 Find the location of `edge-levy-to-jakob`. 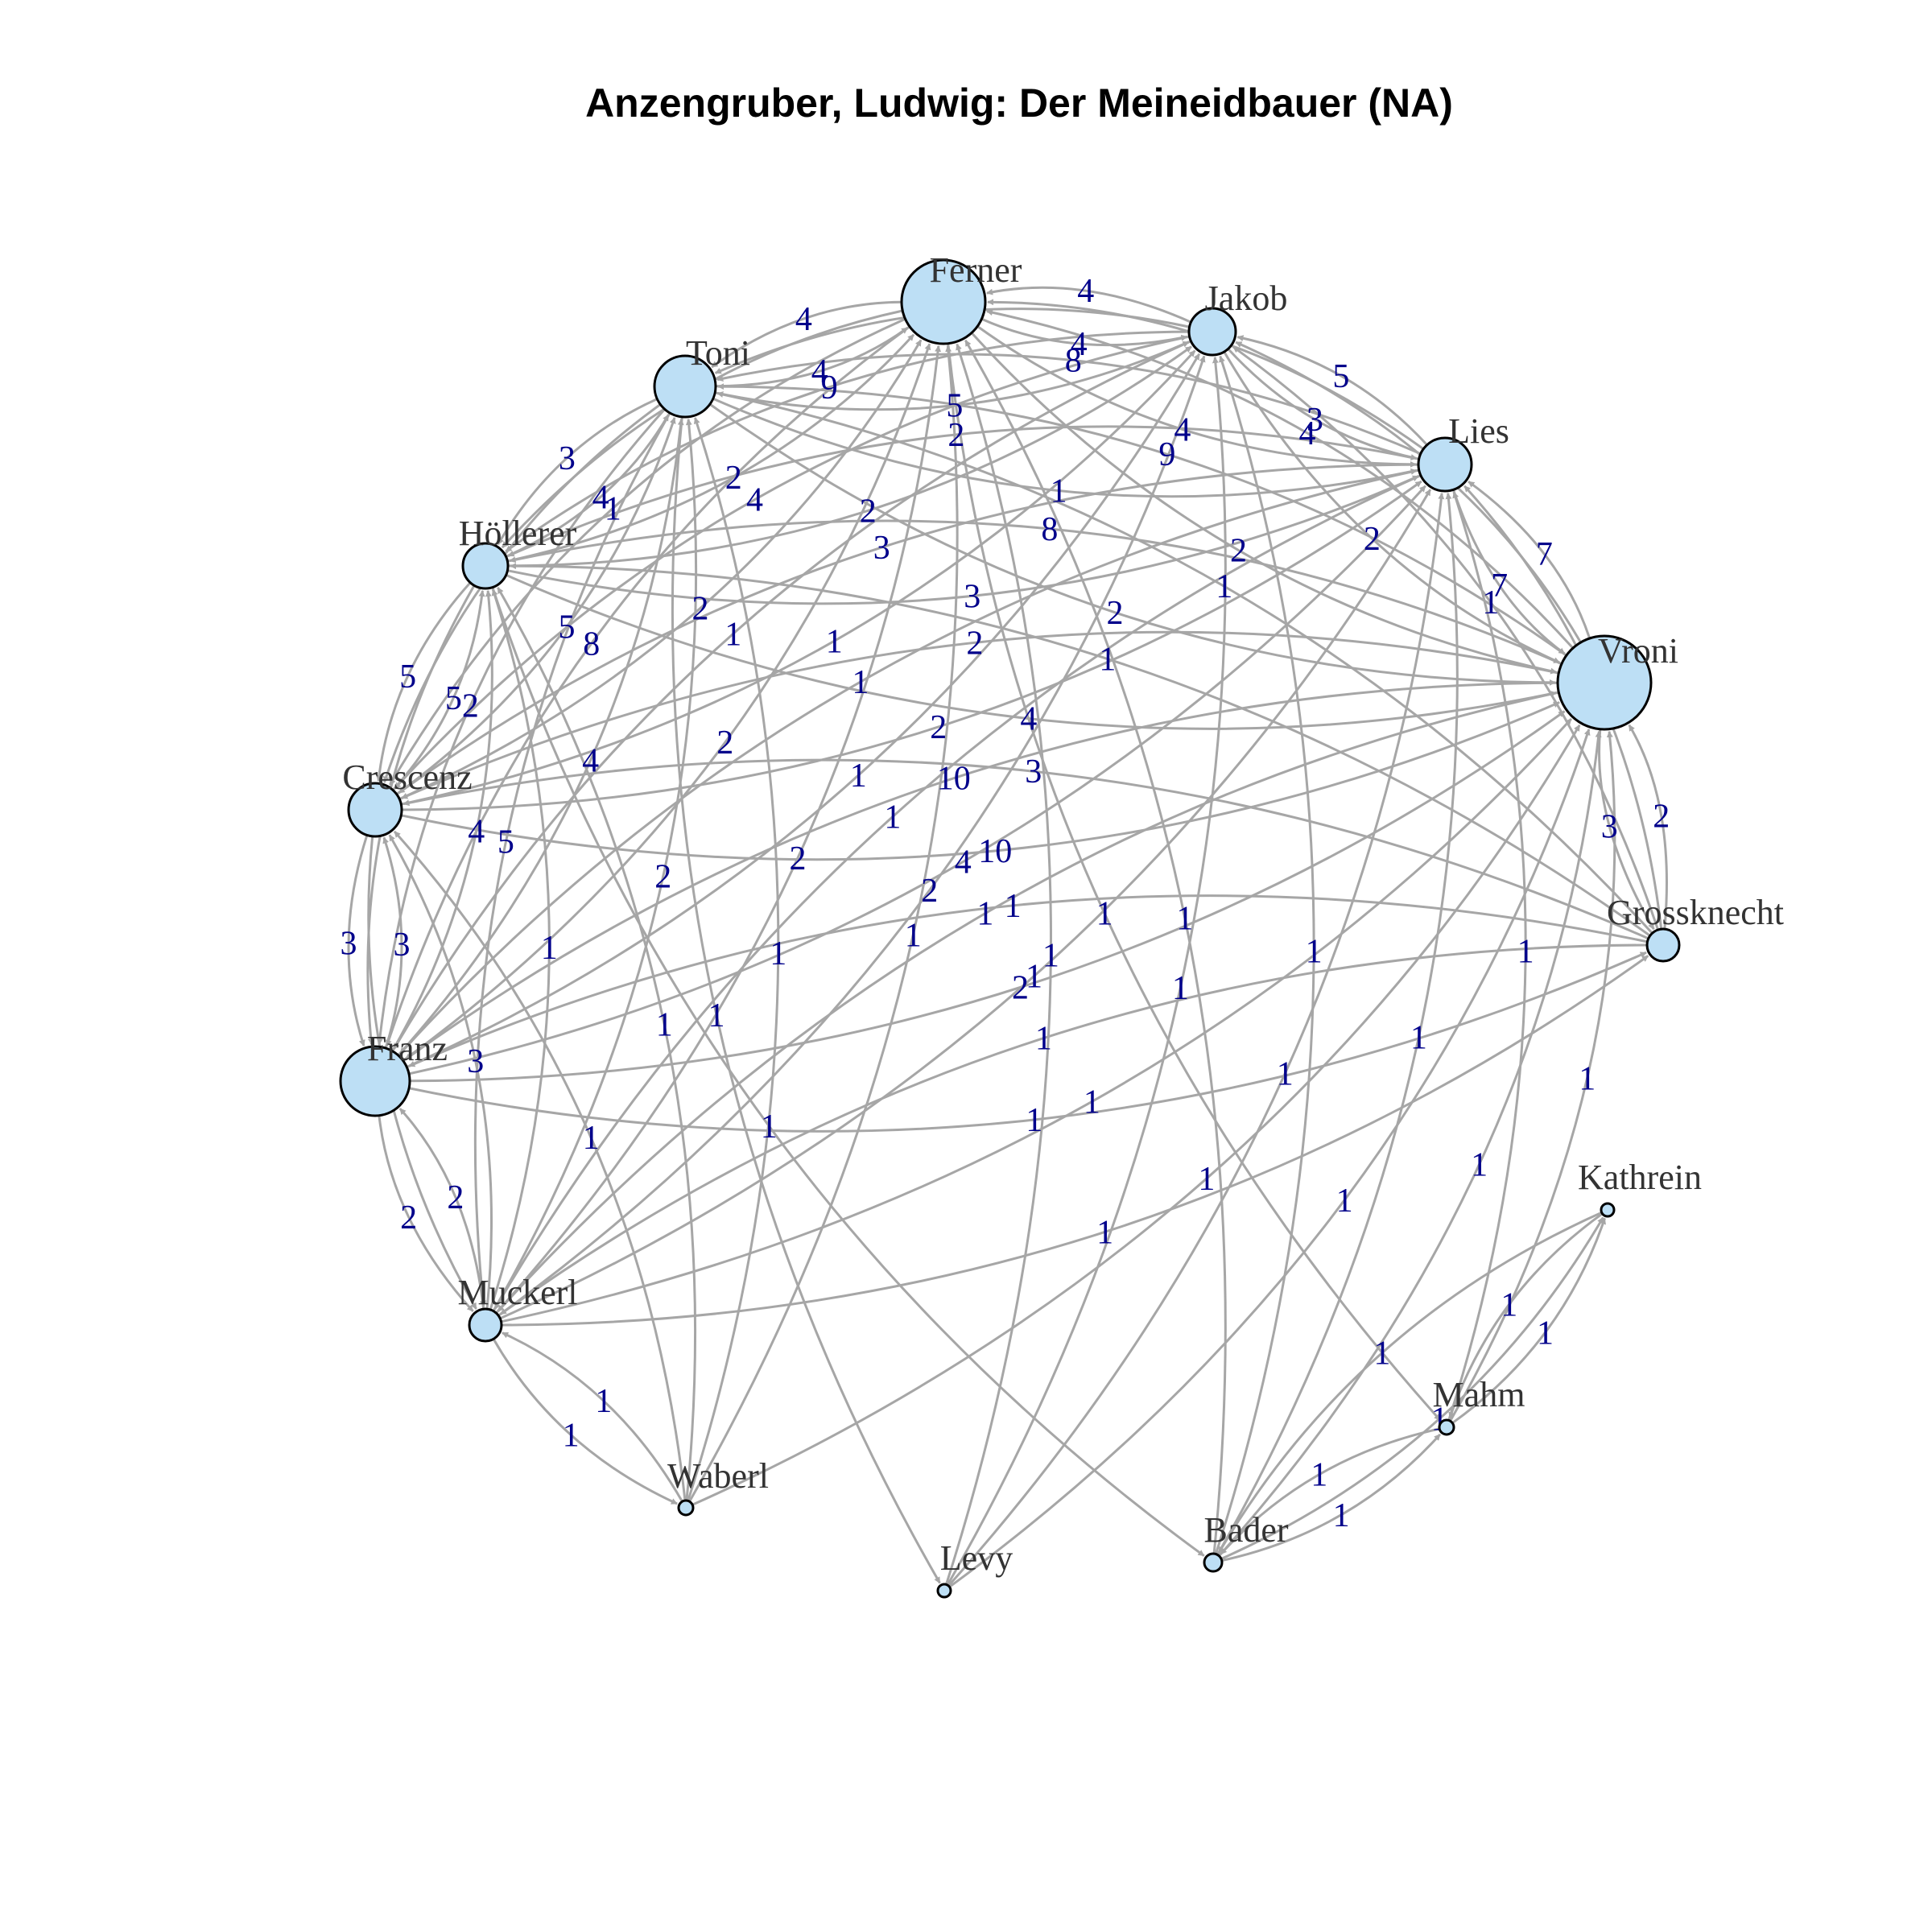

edge-levy-to-jakob is located at coordinates (1086, 971).